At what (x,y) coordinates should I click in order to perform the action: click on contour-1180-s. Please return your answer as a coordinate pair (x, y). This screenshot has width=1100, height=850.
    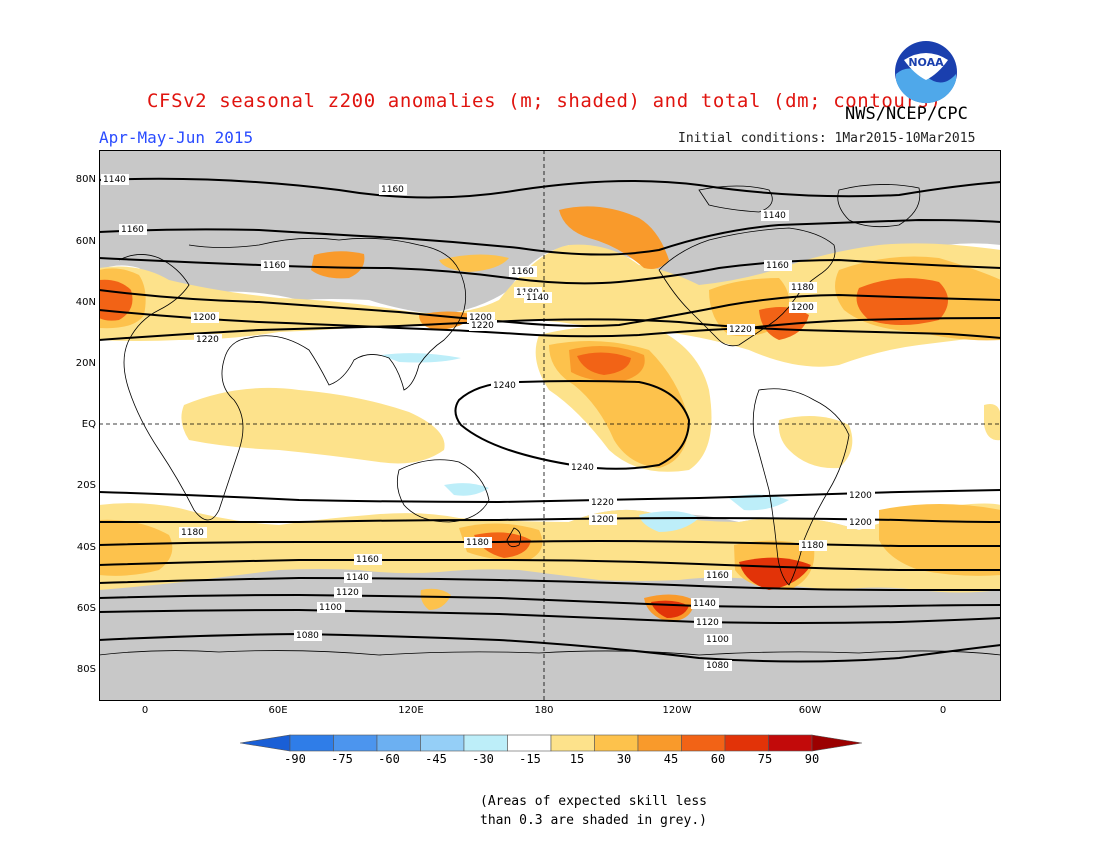
    Looking at the image, I should click on (550, 543).